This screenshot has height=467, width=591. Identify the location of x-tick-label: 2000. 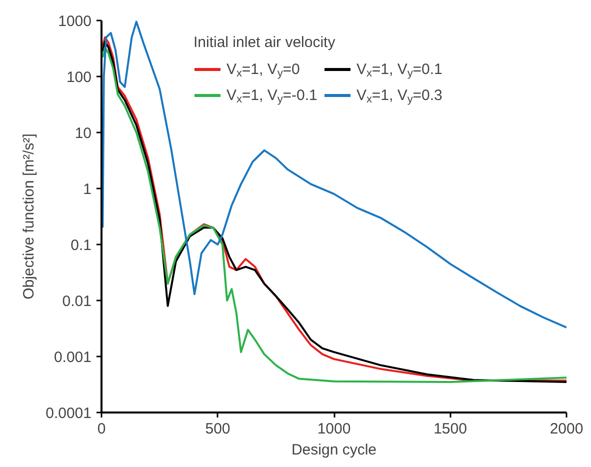
(567, 429).